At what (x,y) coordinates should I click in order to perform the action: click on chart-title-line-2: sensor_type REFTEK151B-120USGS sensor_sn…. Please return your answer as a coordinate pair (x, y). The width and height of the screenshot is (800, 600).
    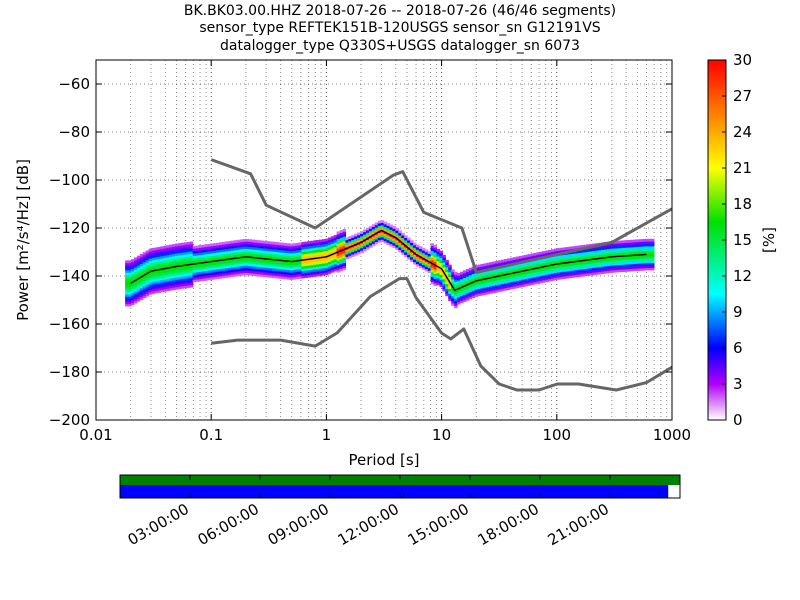
    Looking at the image, I should click on (400, 28).